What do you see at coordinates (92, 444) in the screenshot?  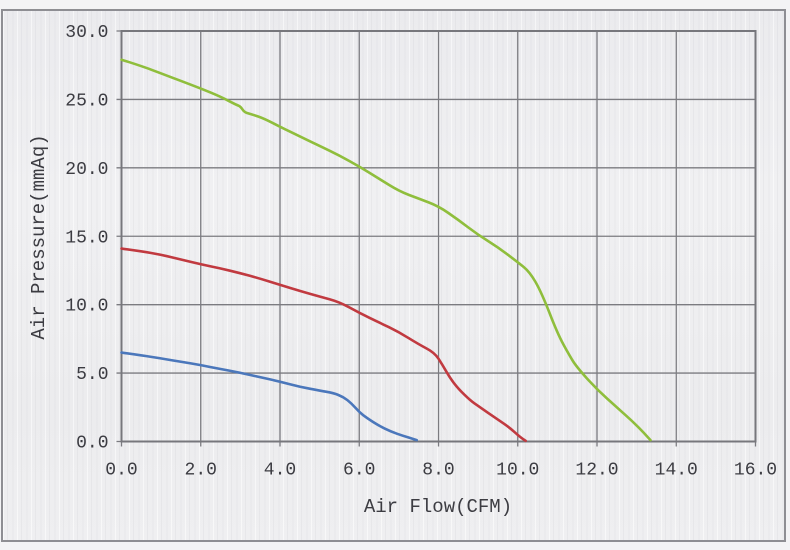 I see `y-tick-label-0.0: 0.0` at bounding box center [92, 444].